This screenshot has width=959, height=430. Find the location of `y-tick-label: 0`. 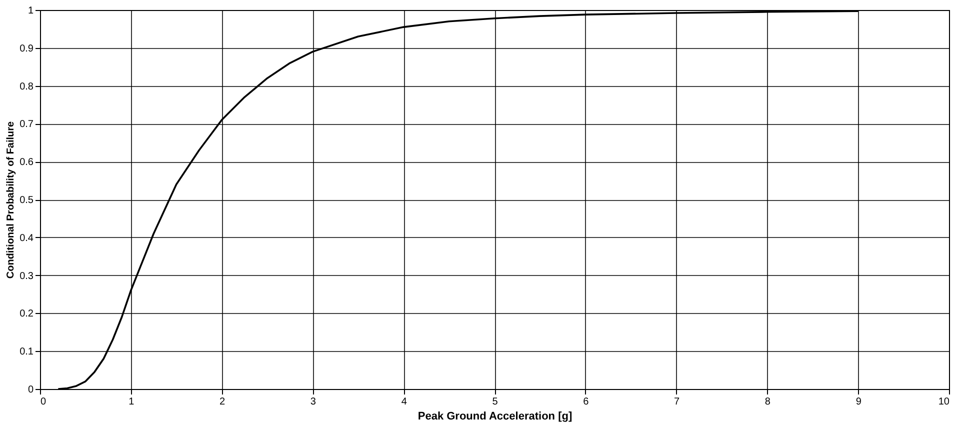

y-tick-label: 0 is located at coordinates (31, 390).